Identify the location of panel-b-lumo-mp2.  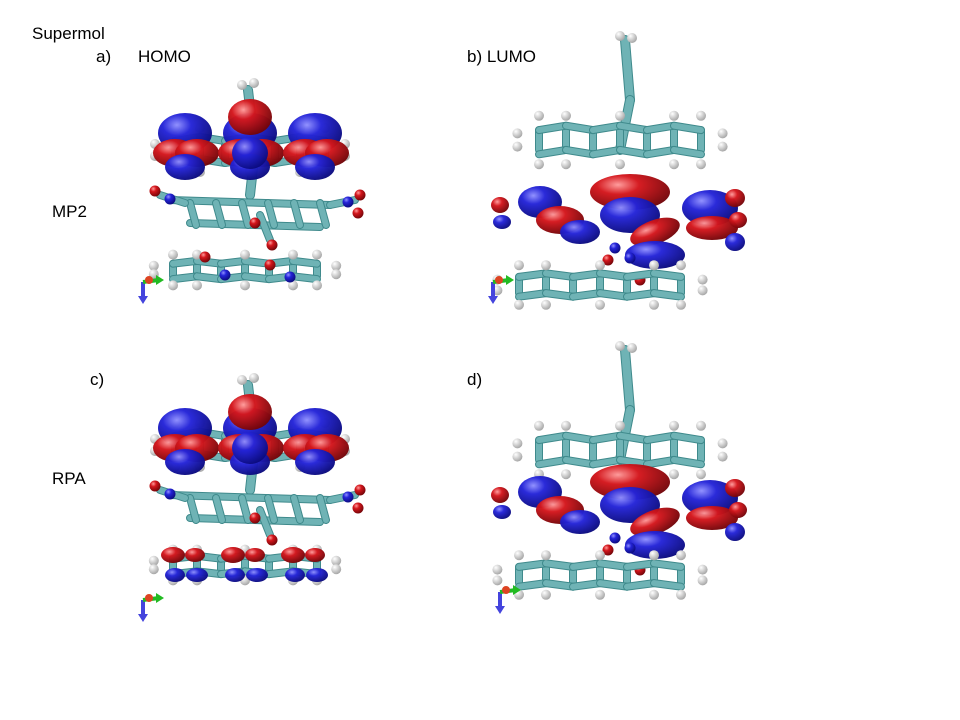
(619, 170).